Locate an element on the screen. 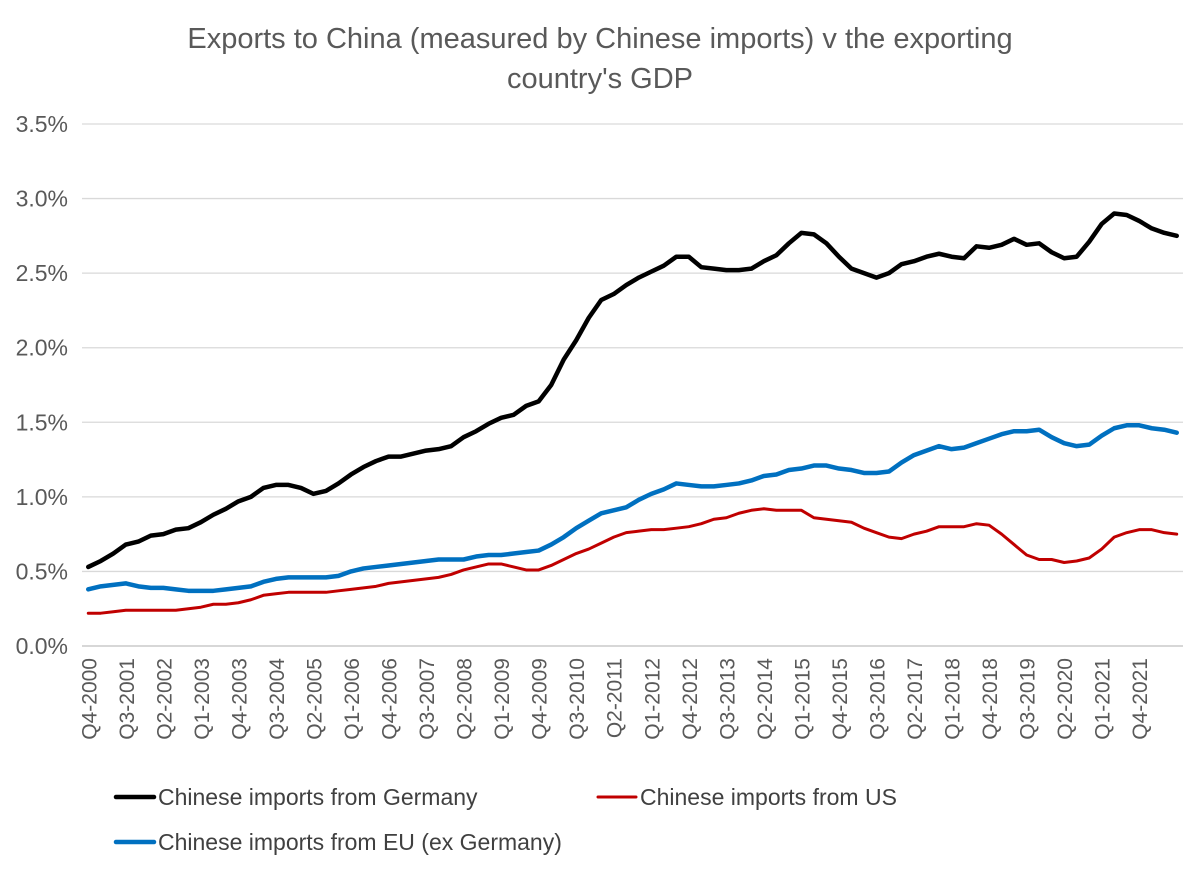 Image resolution: width=1200 pixels, height=872 pixels. series-line-us is located at coordinates (632, 561).